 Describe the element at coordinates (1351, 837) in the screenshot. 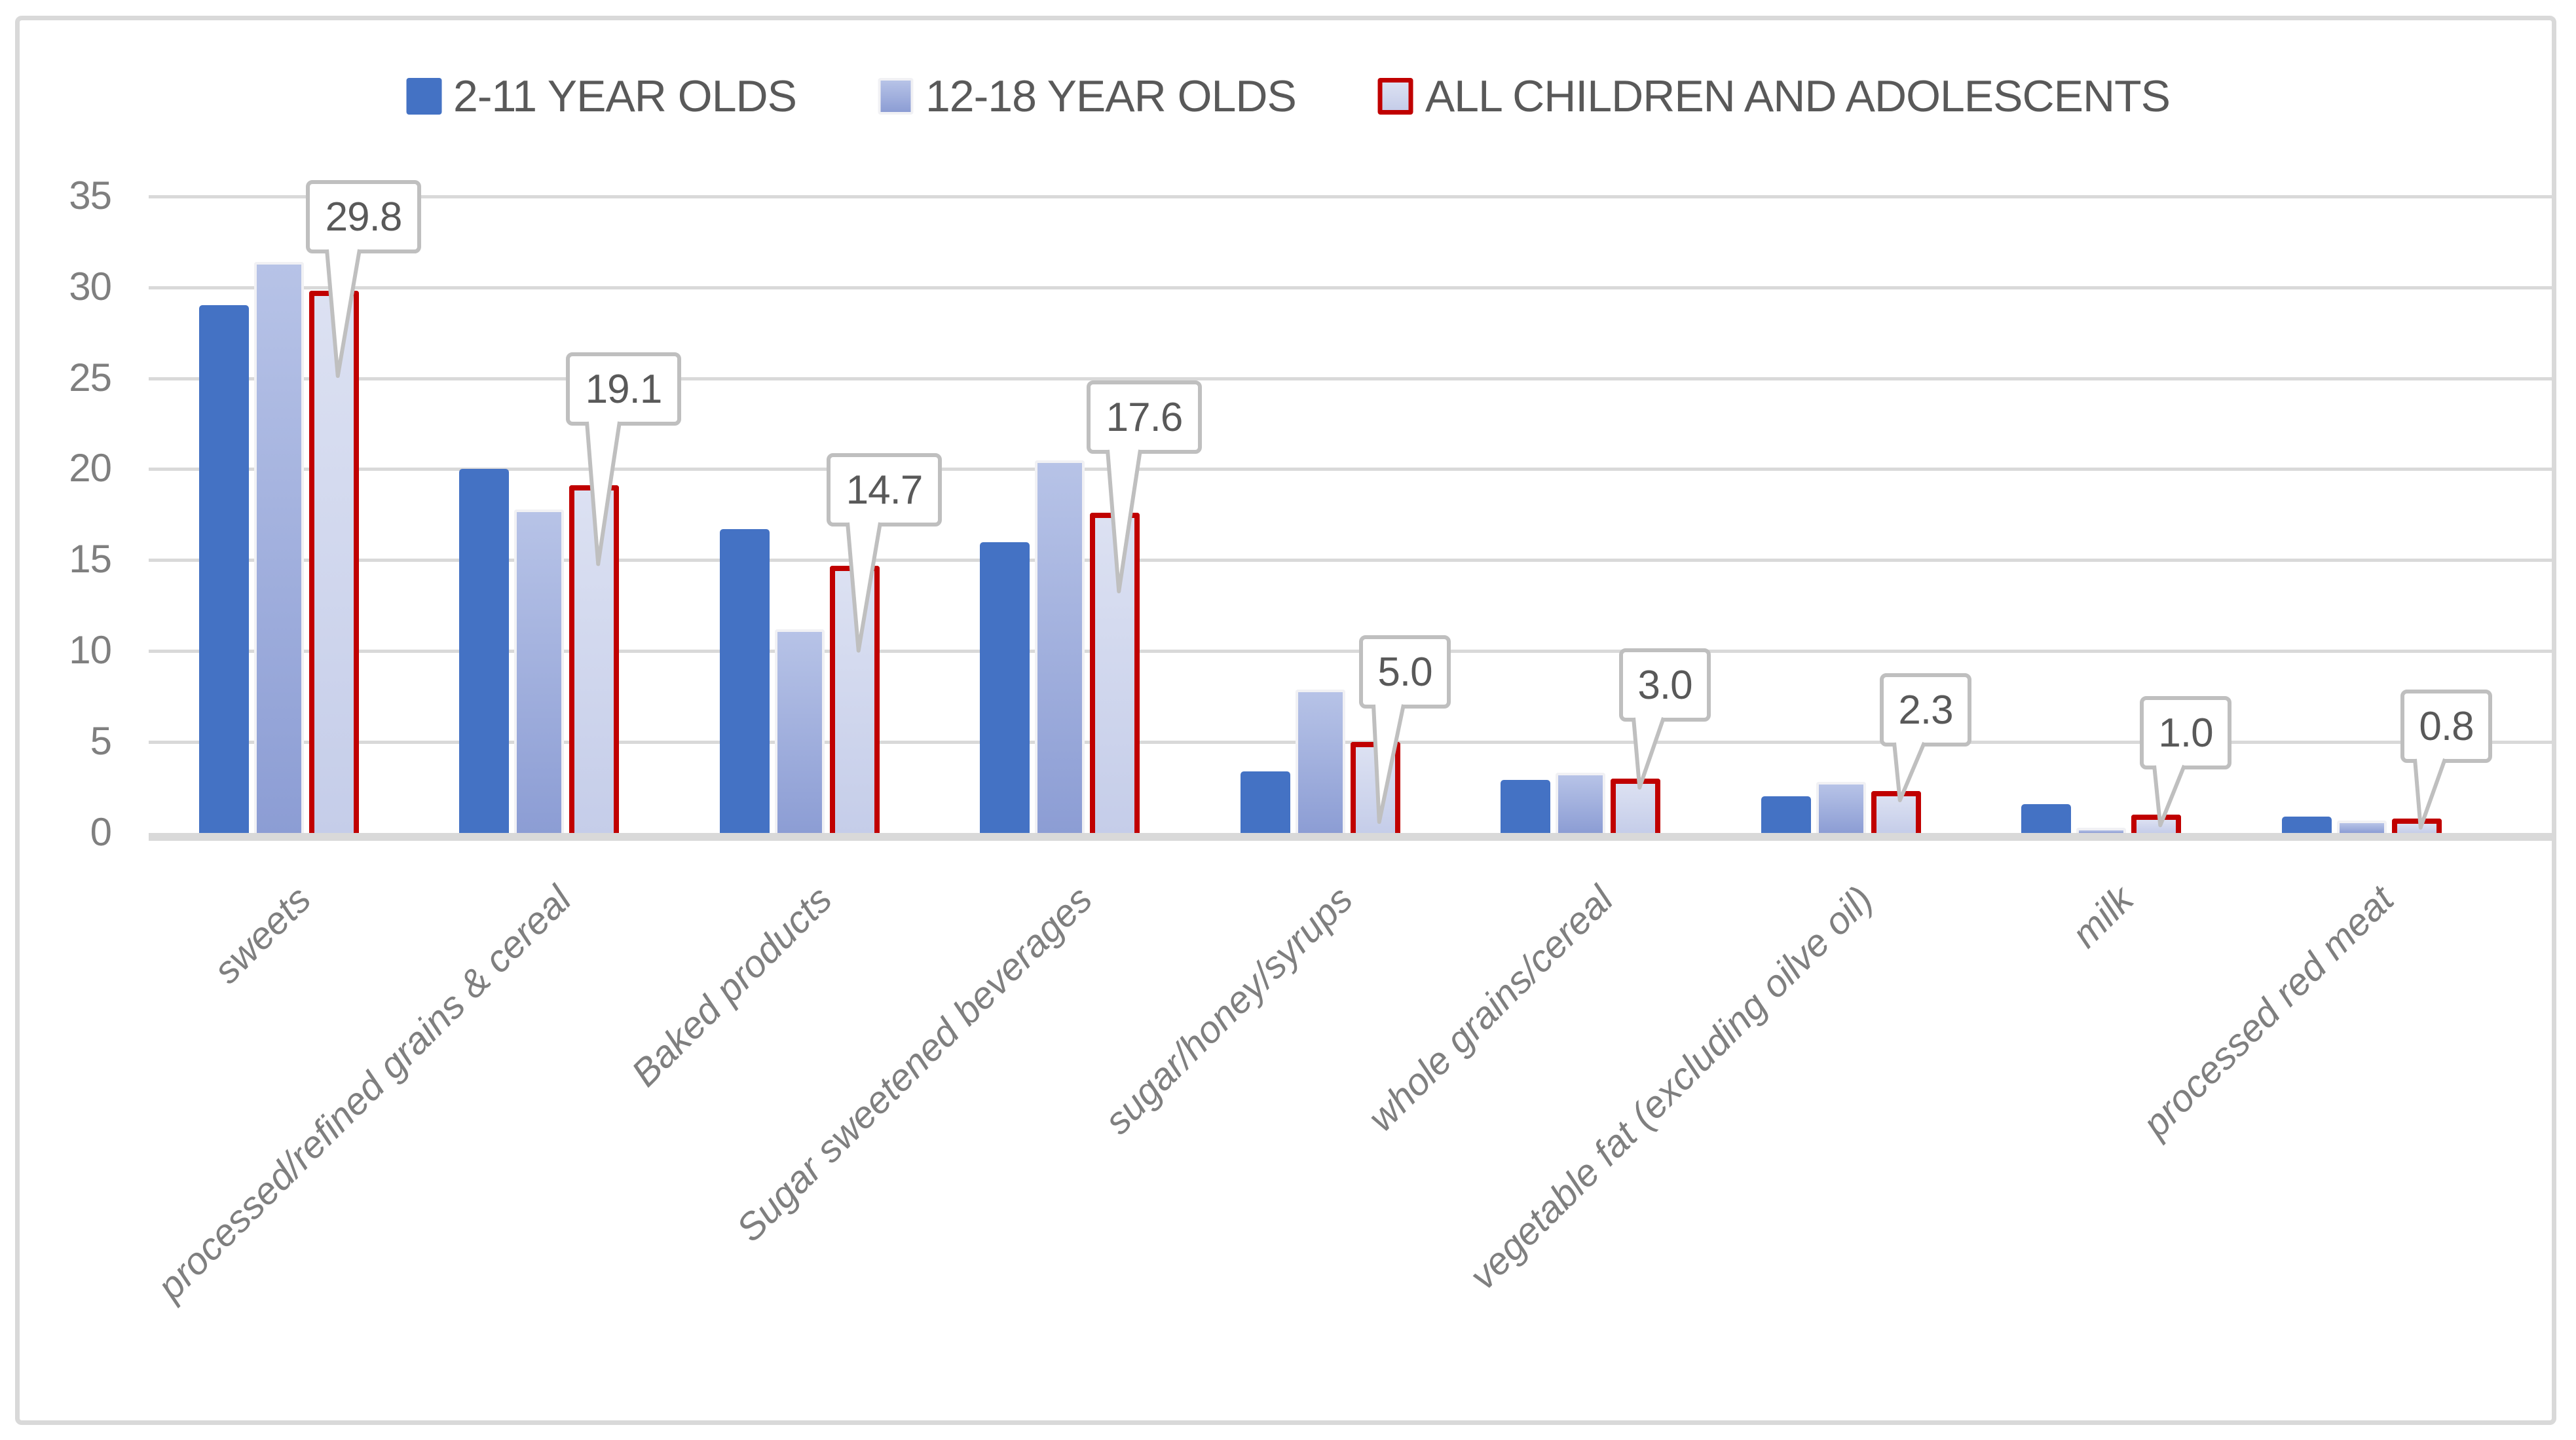

I see `x-axis-line` at that location.